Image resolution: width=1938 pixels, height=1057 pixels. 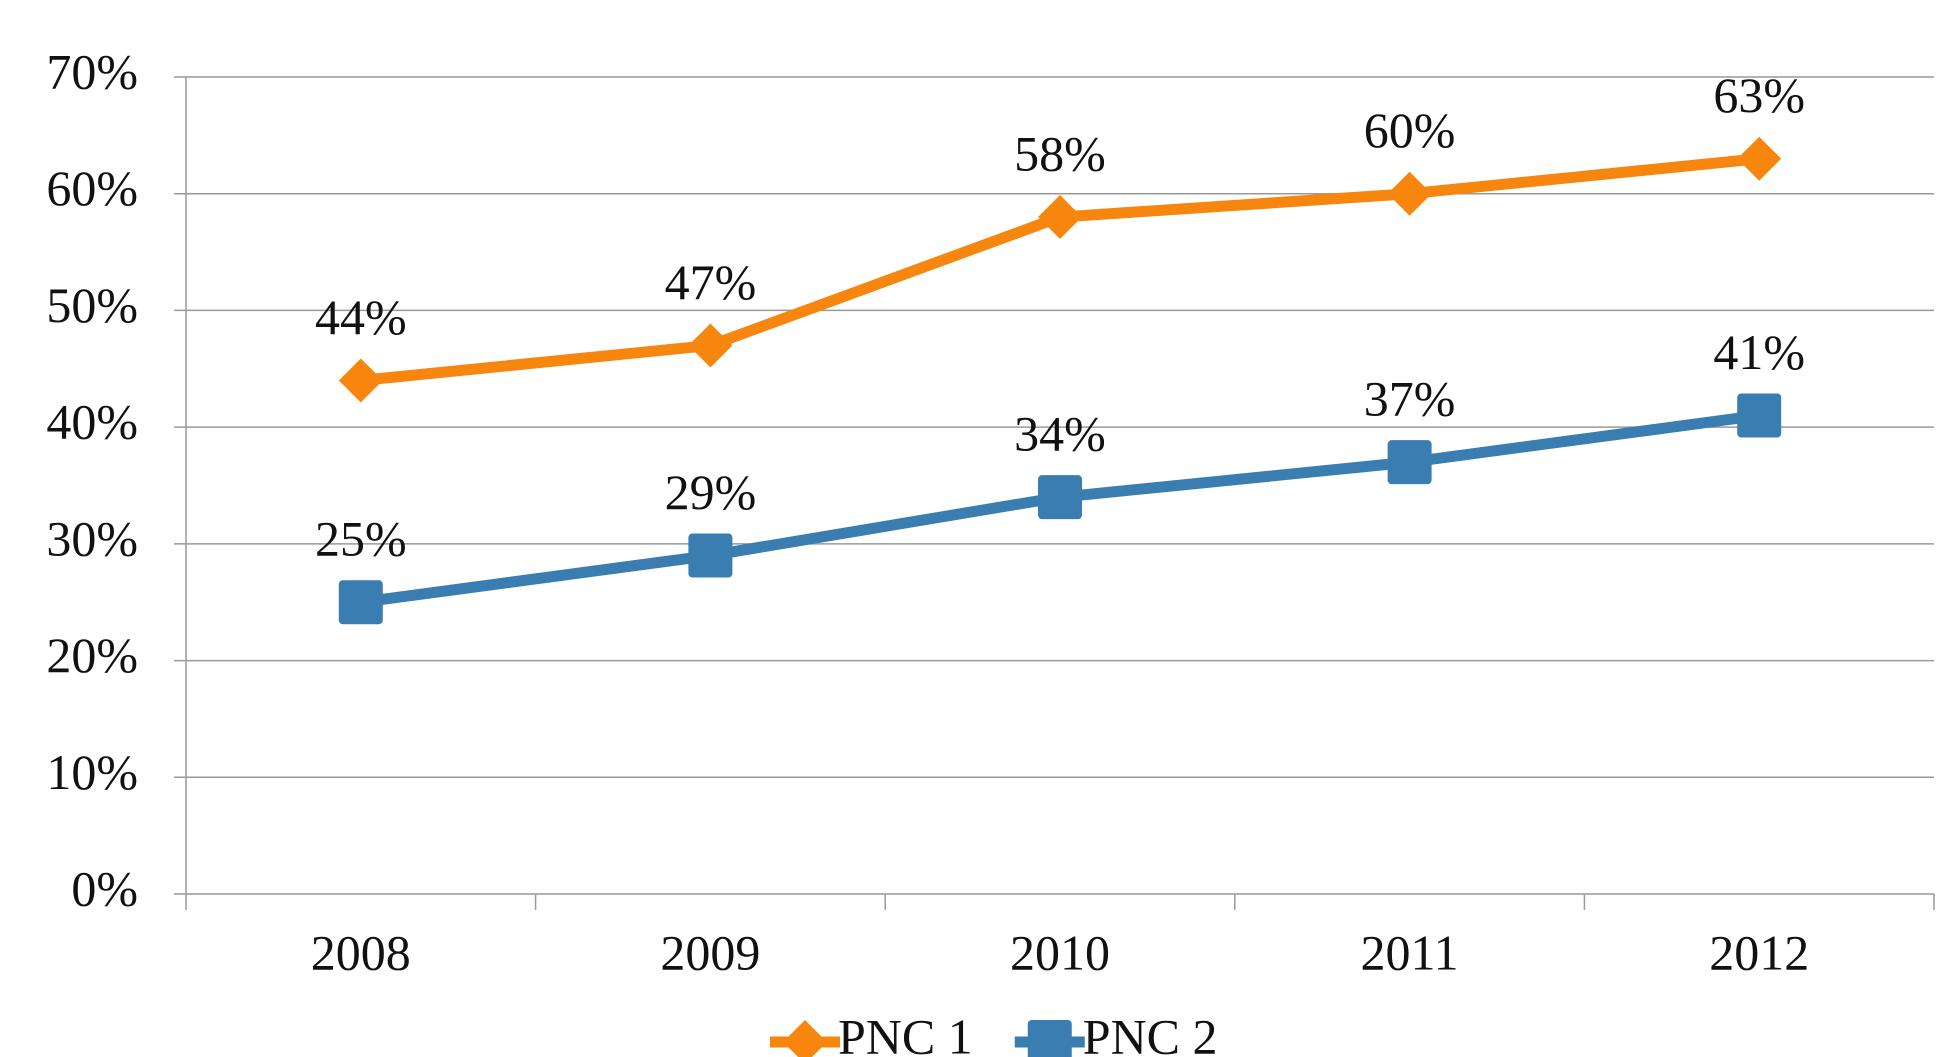 I want to click on y-tick-label: 40%, so click(x=92, y=422).